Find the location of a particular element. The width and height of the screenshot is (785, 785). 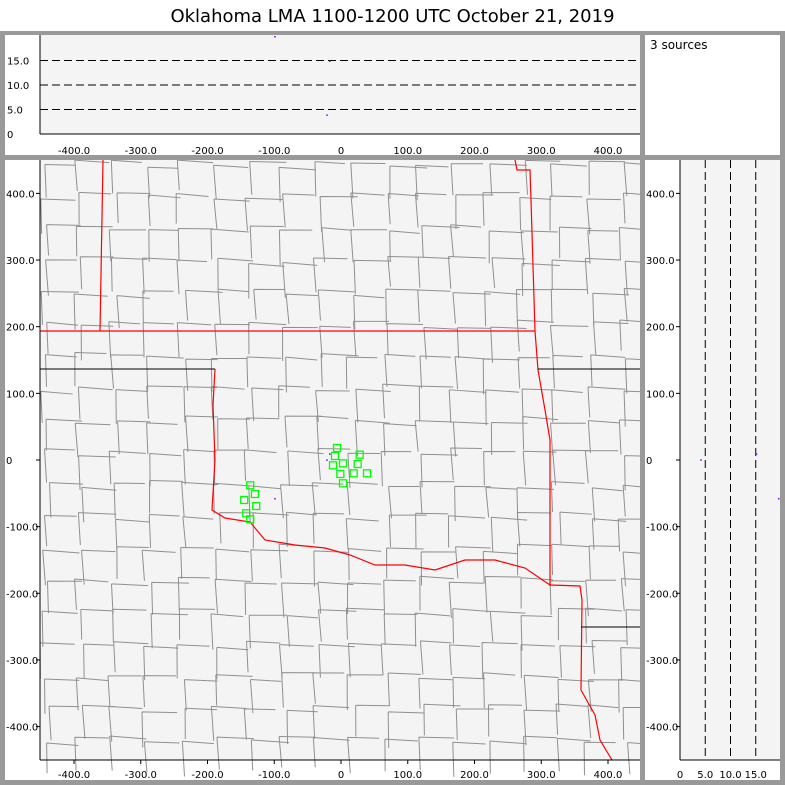

y-tick-label: -200.0 is located at coordinates (662, 594).